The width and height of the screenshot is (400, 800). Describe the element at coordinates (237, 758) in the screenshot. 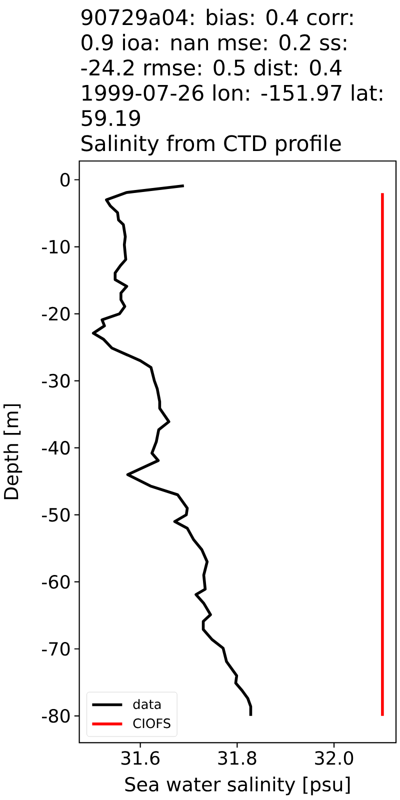

I see `x-tick-label: 31.8` at that location.